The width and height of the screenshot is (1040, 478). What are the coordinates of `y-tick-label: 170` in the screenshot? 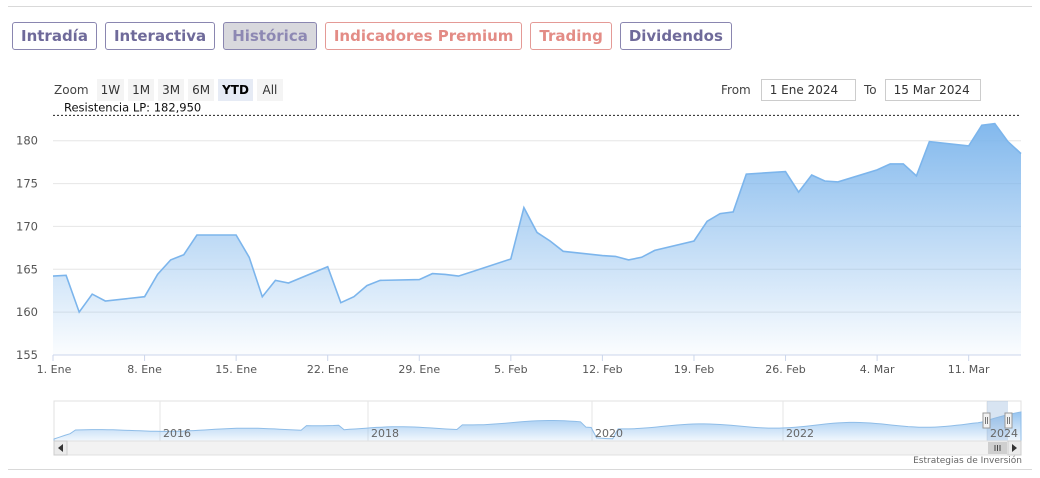 It's located at (27, 226).